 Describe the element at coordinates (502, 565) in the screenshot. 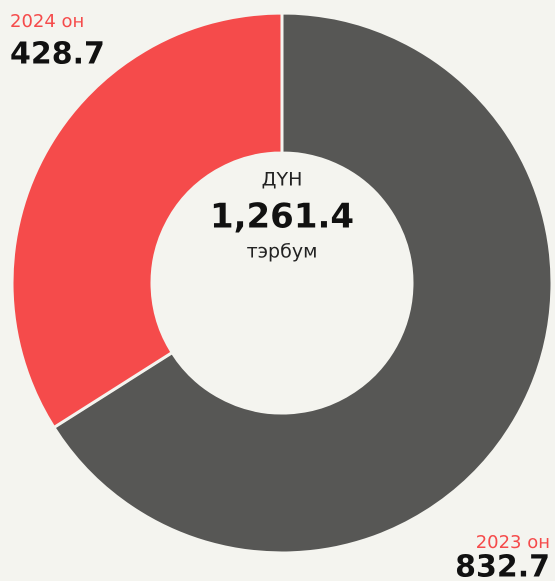

I see `slice-value: 832.7` at that location.